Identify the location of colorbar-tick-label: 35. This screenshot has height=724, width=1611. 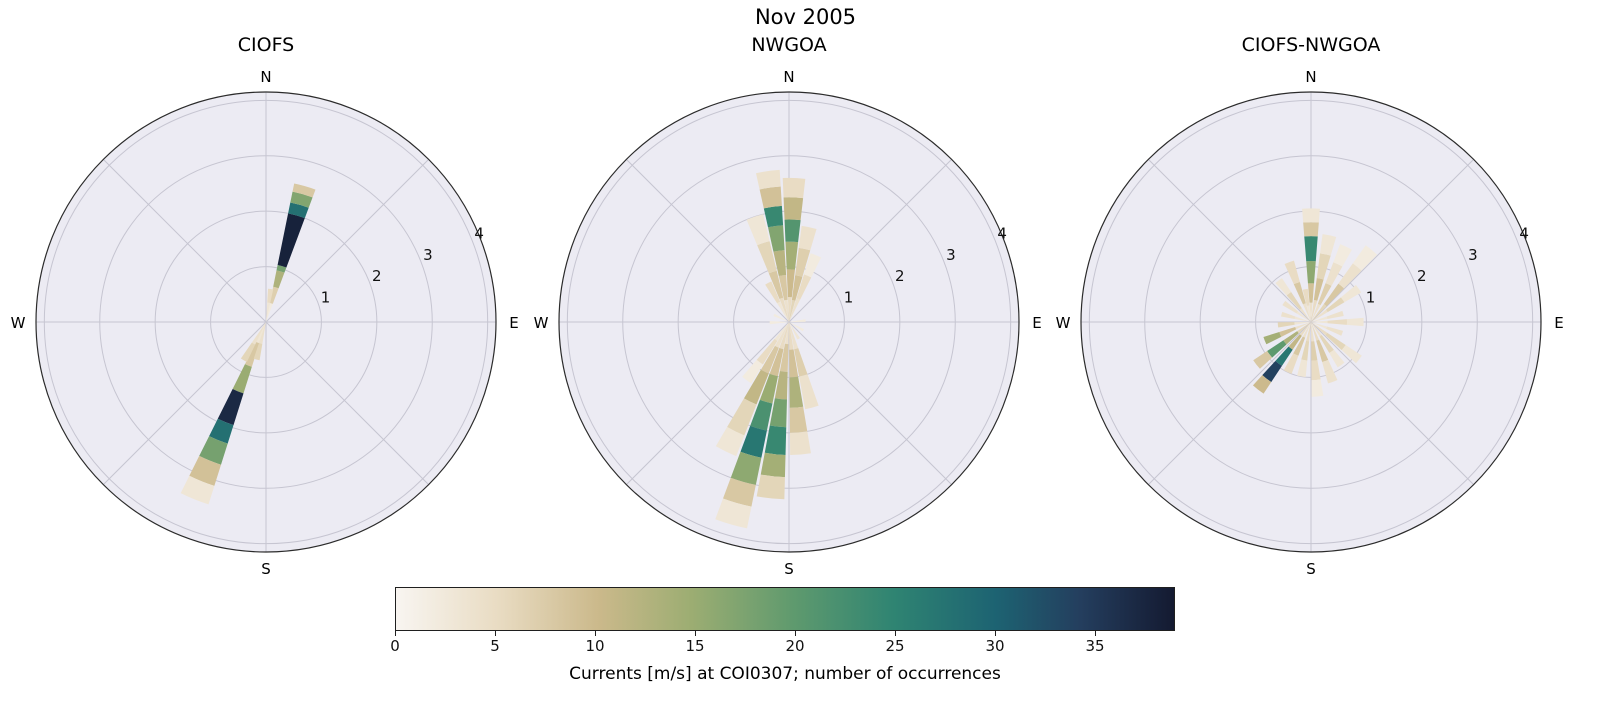
(1095, 646).